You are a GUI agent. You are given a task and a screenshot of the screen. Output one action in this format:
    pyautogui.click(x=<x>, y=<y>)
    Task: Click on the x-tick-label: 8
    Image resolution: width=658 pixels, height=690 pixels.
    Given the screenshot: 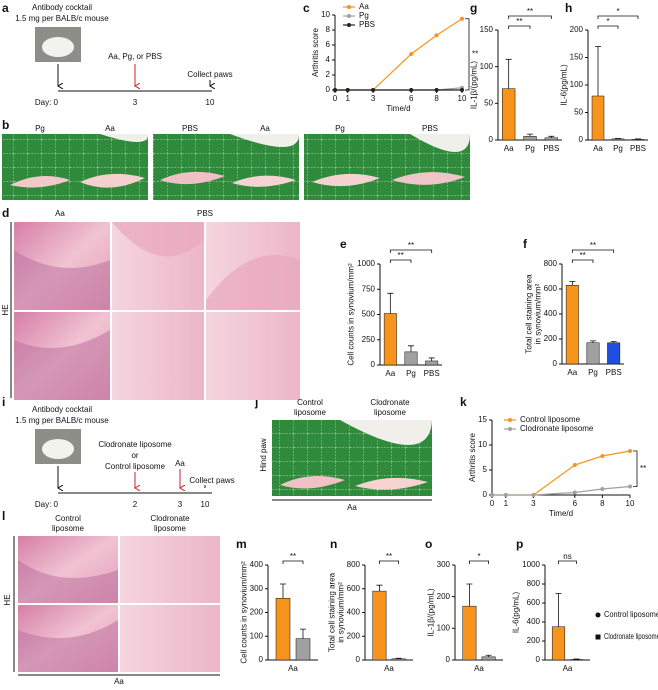 What is the action you would take?
    pyautogui.click(x=436, y=98)
    